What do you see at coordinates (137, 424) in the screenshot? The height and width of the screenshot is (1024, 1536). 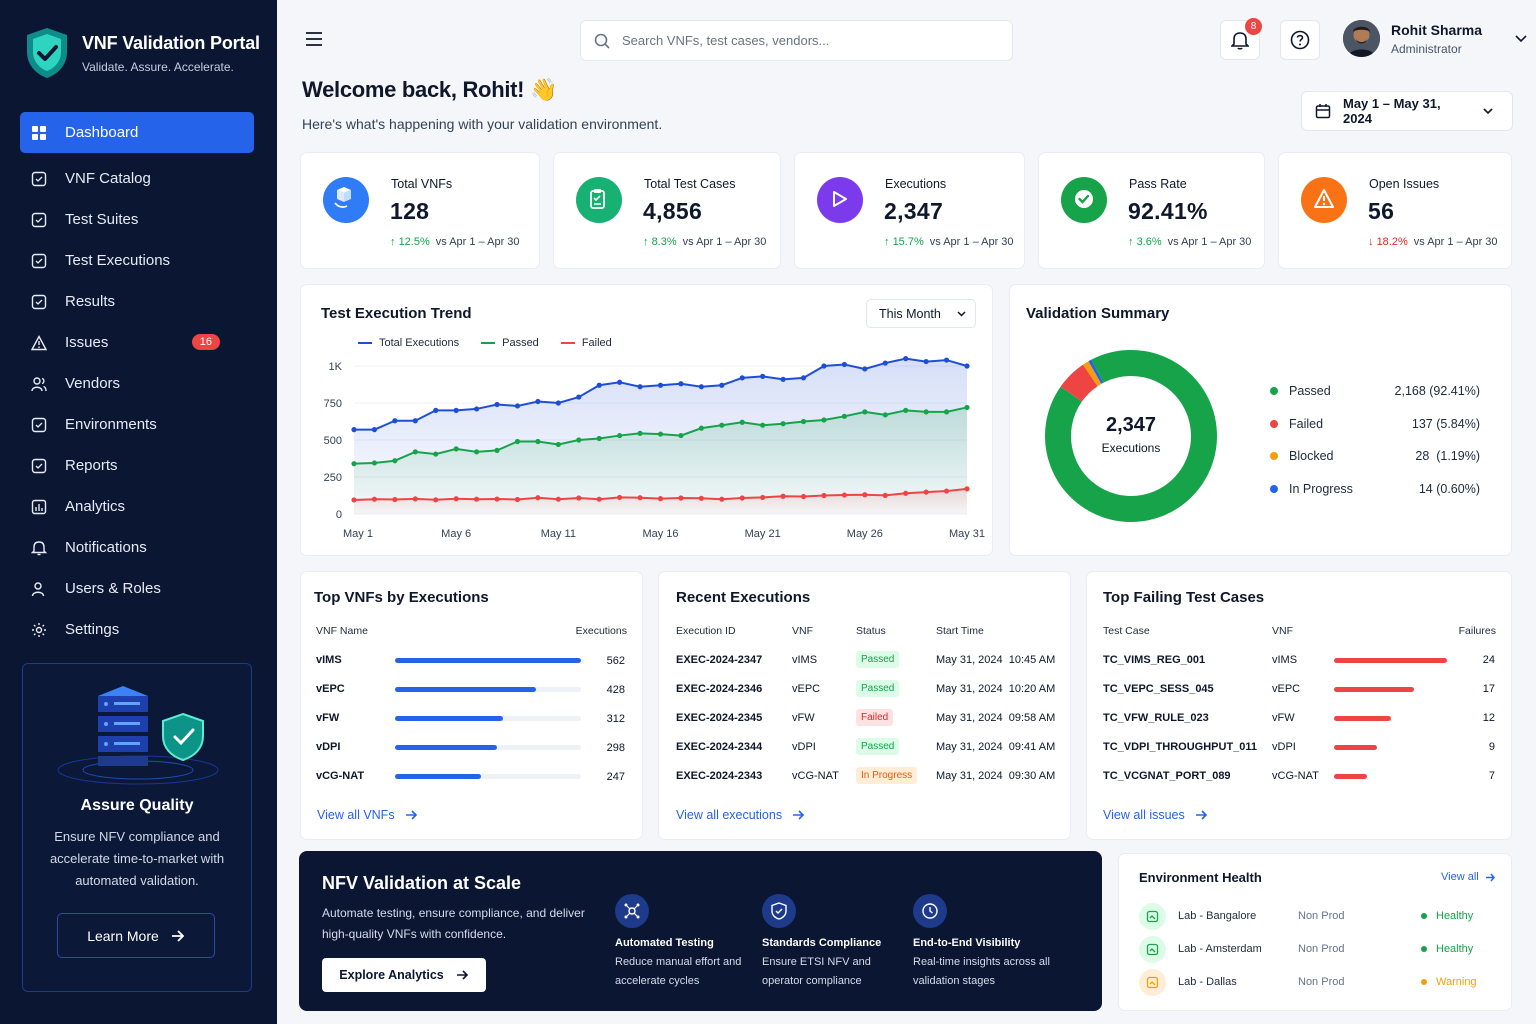 I see `sidebar-item-environments: Environments` at bounding box center [137, 424].